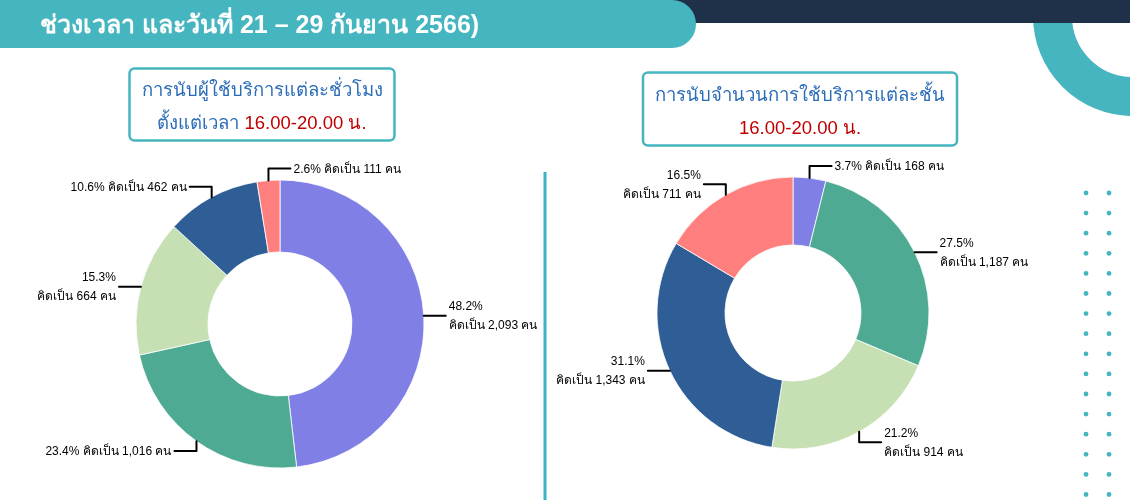 Image resolution: width=1130 pixels, height=500 pixels. I want to click on data-label: 21.2% คิดเป็น 914 คน, so click(923, 442).